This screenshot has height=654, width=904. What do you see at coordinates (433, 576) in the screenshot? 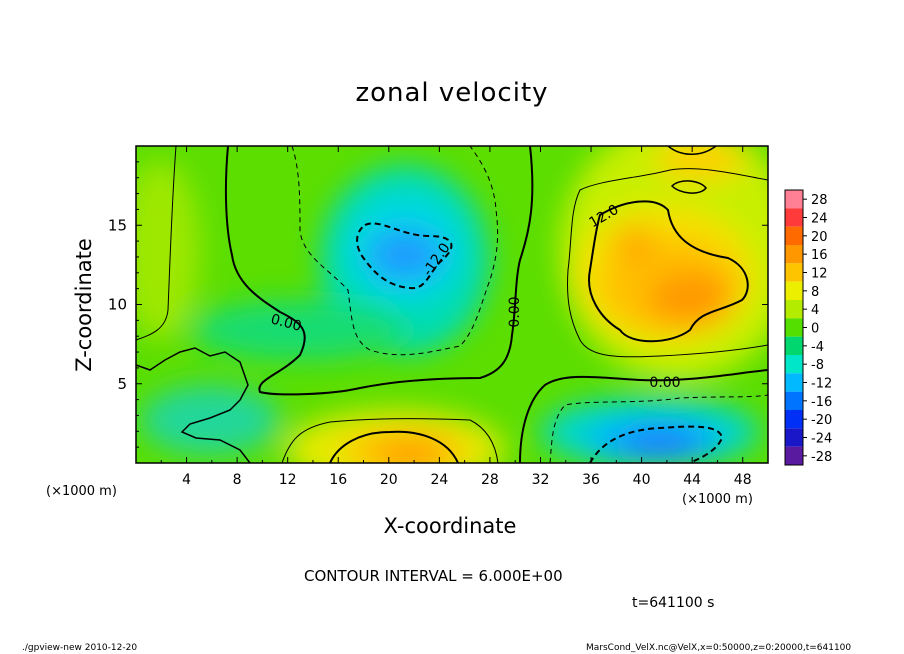
I see `contour-interval: CONTOUR INTERVAL = 6.000E+00` at bounding box center [433, 576].